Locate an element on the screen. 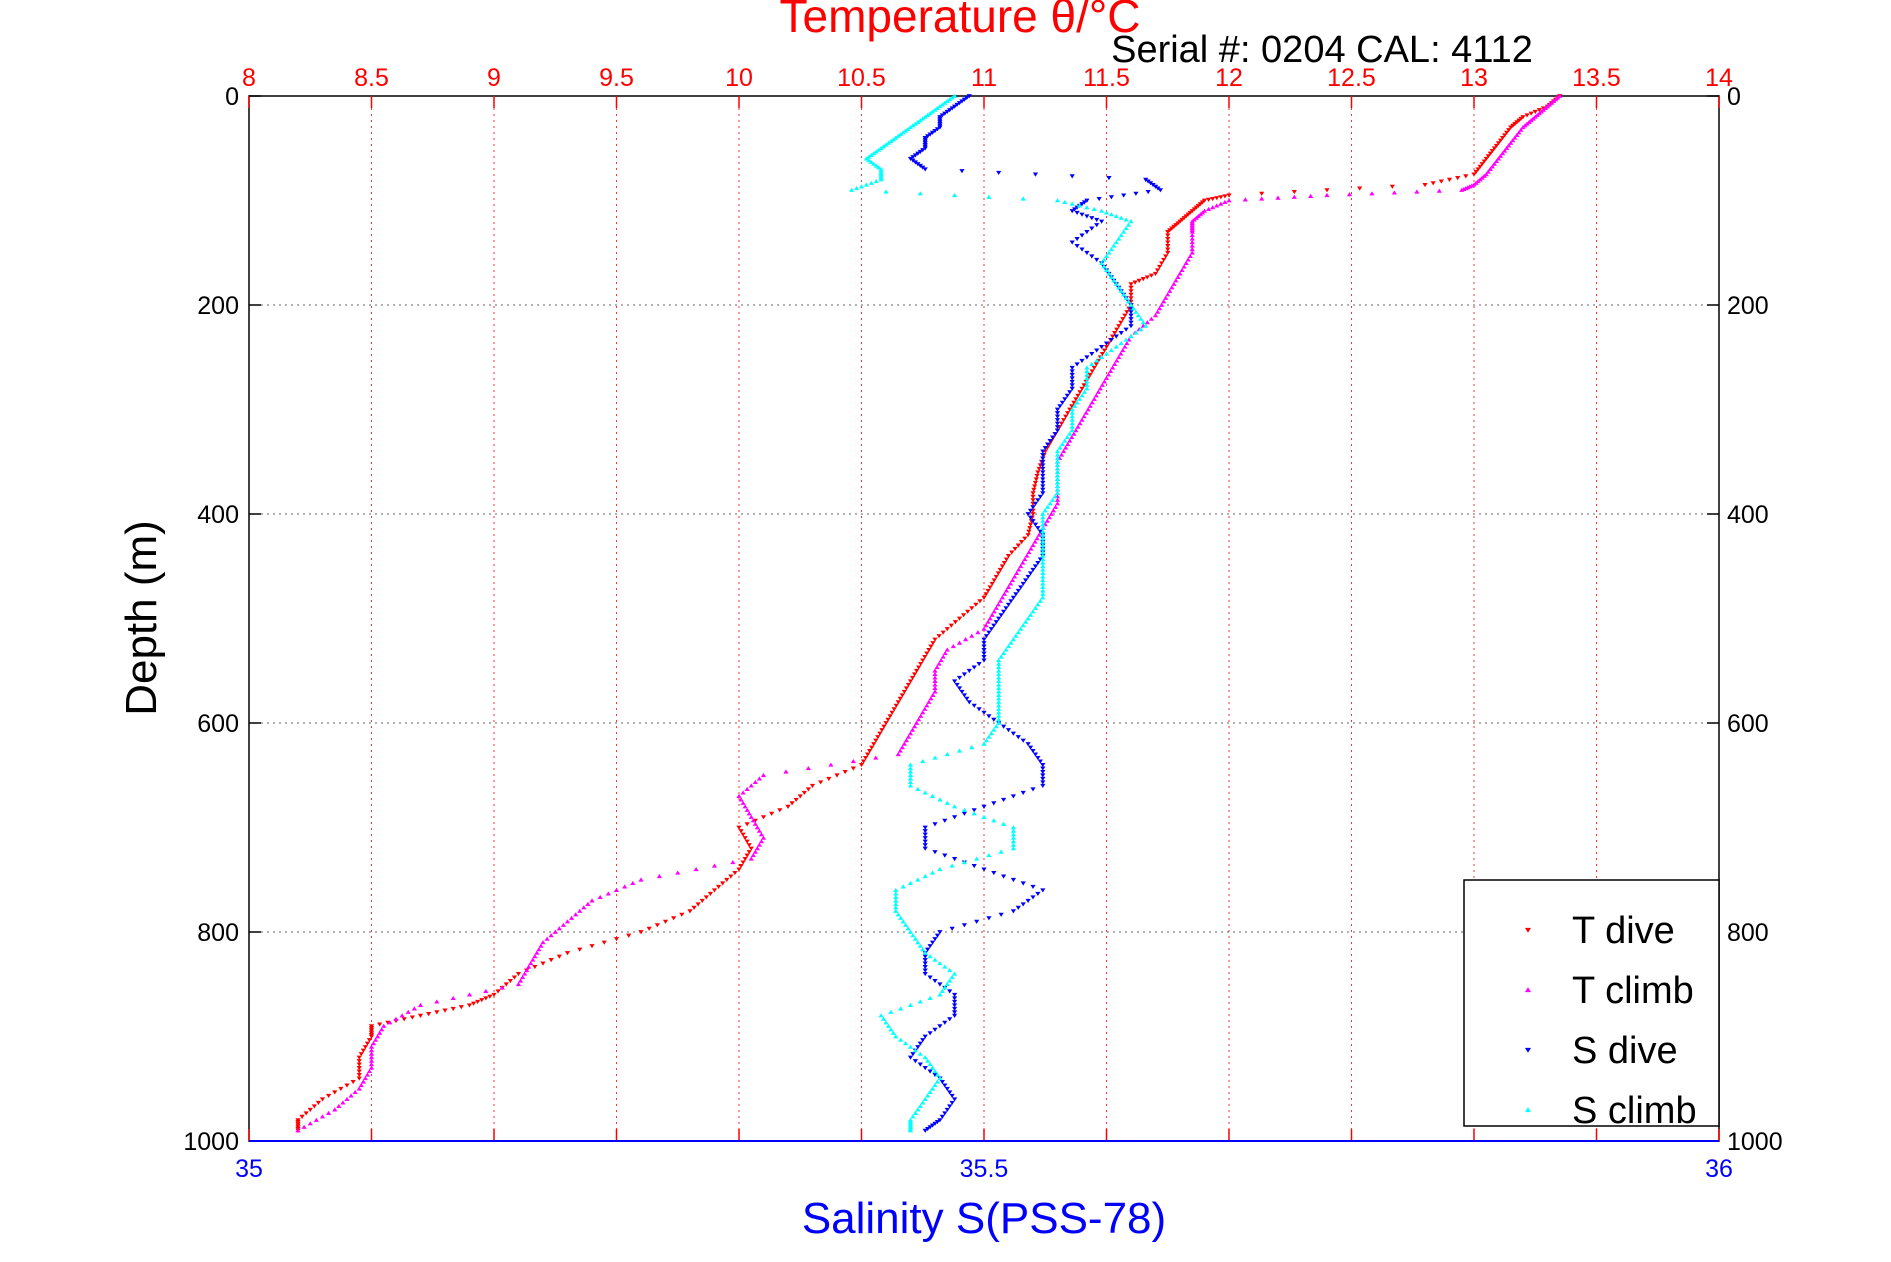  x-top-tick-label: 9.5 is located at coordinates (616, 78).